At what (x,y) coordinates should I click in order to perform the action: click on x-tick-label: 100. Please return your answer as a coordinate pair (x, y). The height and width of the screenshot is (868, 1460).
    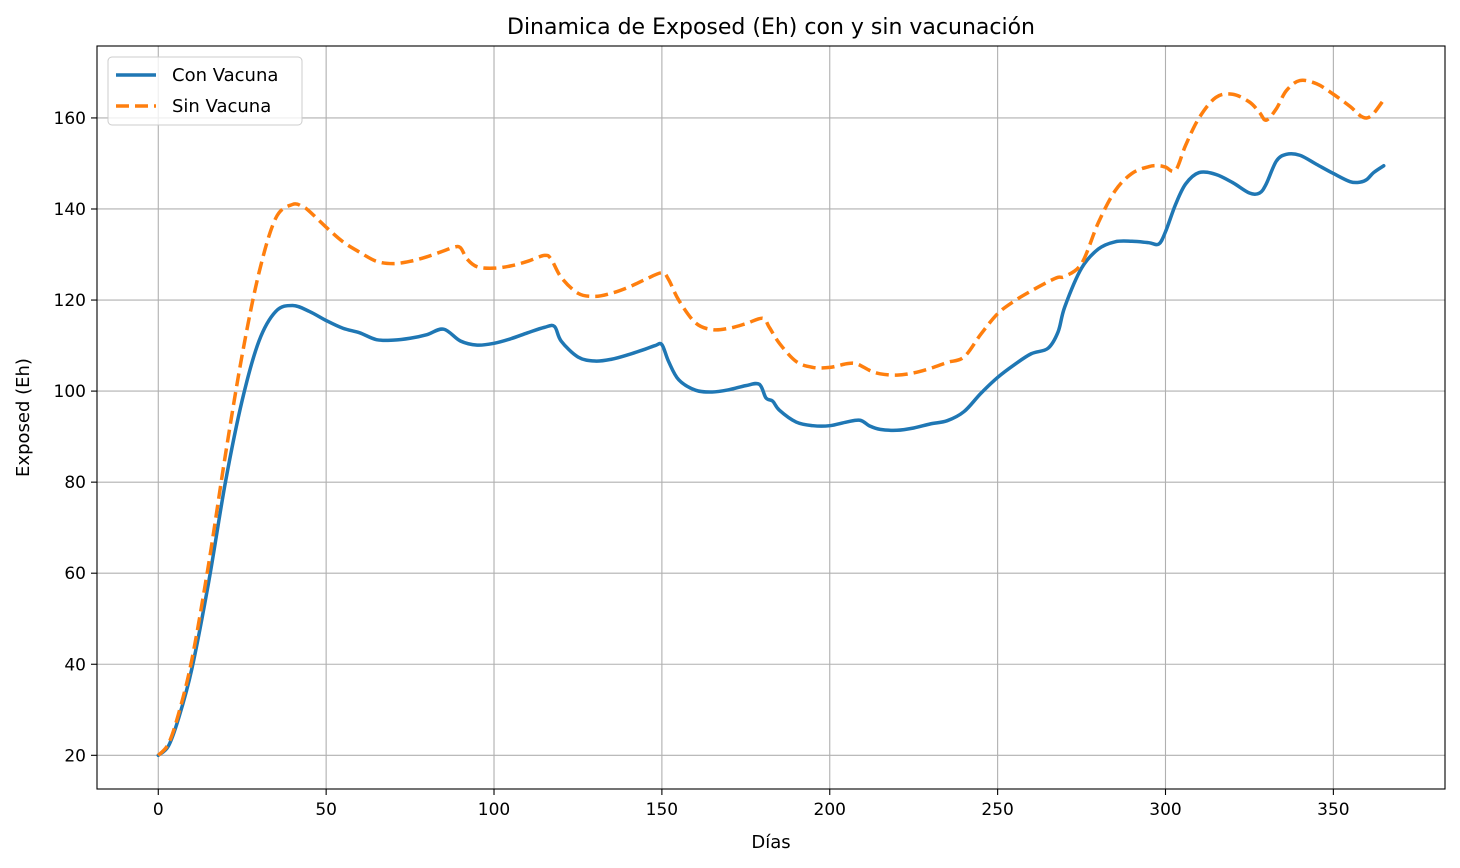
    Looking at the image, I should click on (494, 810).